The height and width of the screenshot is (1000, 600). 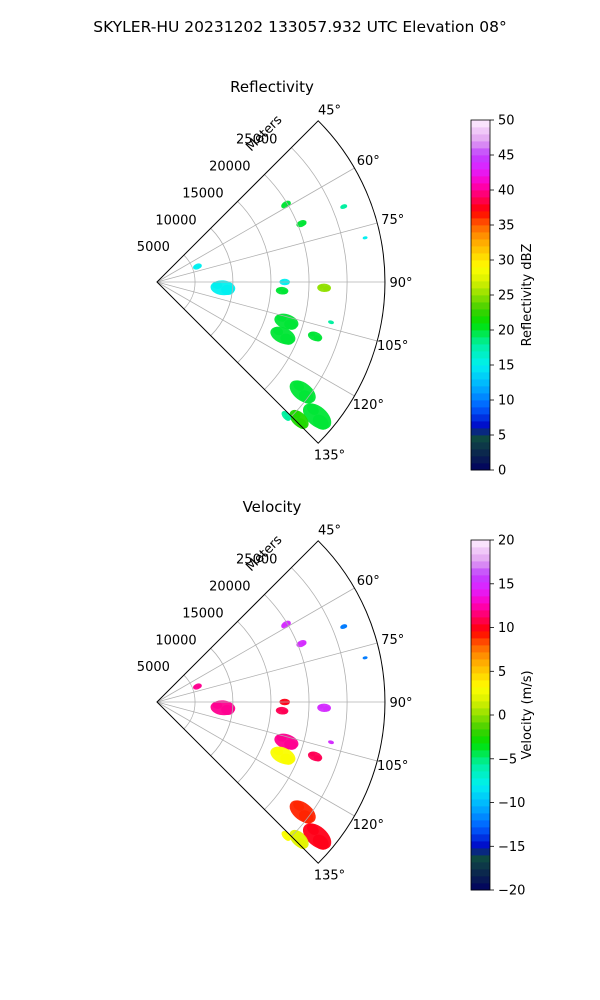 What do you see at coordinates (527, 295) in the screenshot?
I see `colorbar-label: Reflectivity dBZ` at bounding box center [527, 295].